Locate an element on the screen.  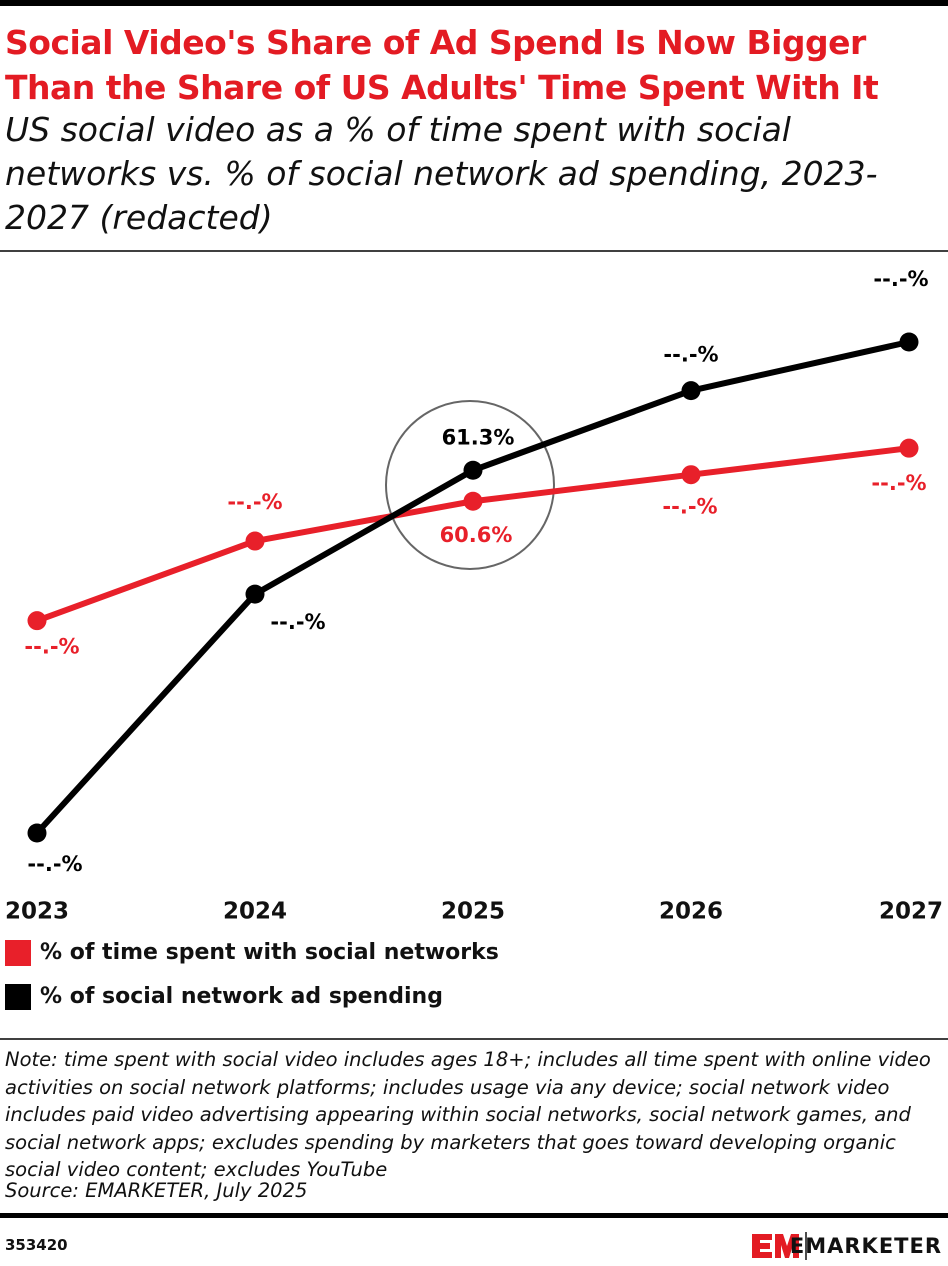
source: Source: EMARKETER, July 2025 is located at coordinates (156, 1190).